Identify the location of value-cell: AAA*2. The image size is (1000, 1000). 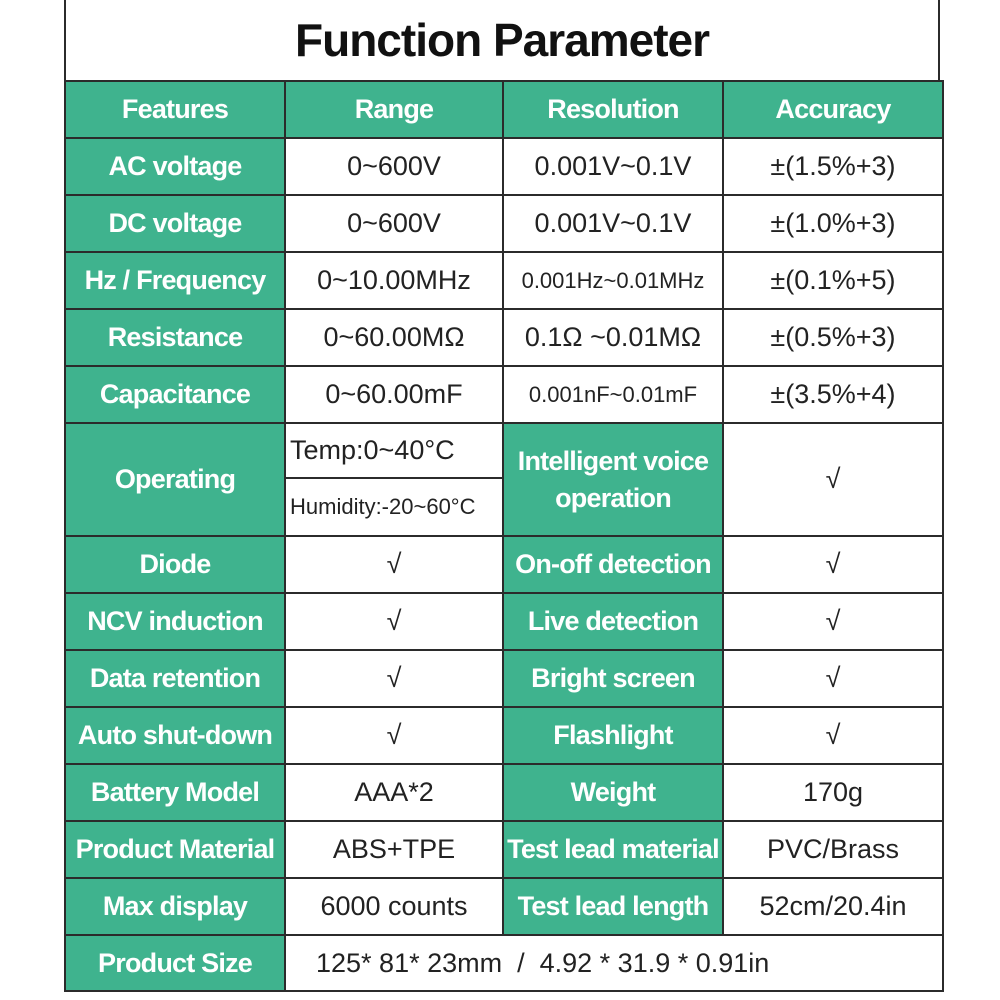
(394, 792).